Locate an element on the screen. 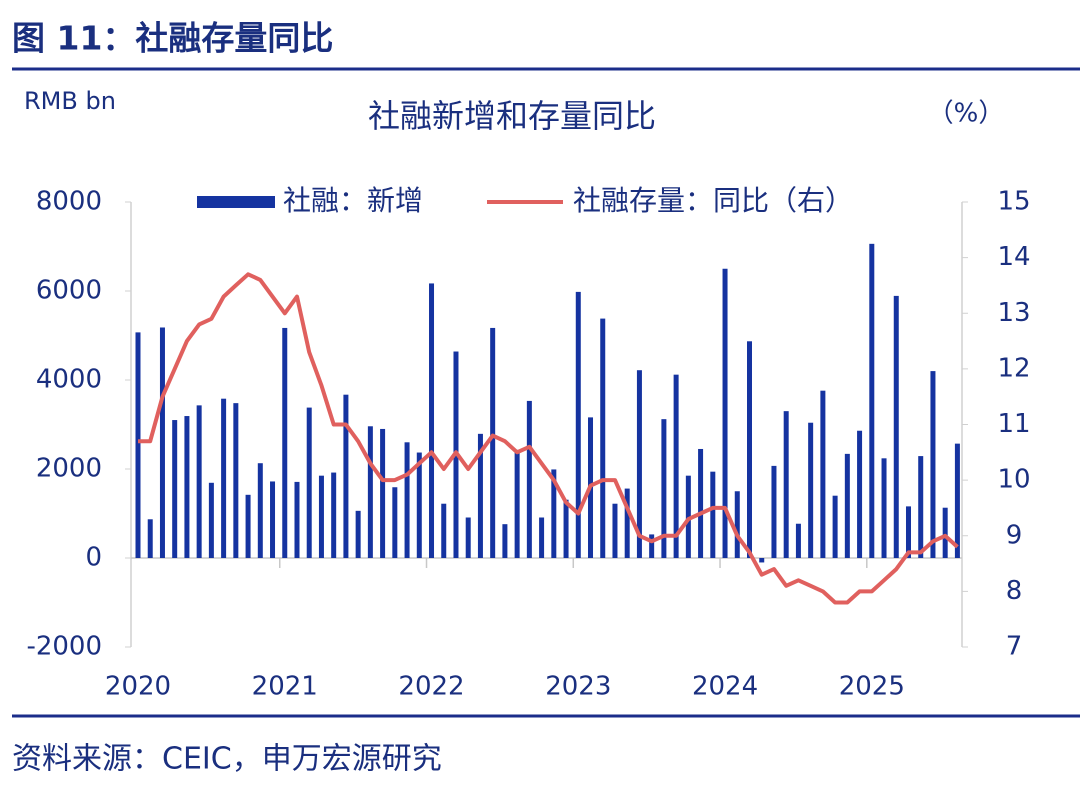  legend-label: 社融存量：同比（右） is located at coordinates (713, 200).